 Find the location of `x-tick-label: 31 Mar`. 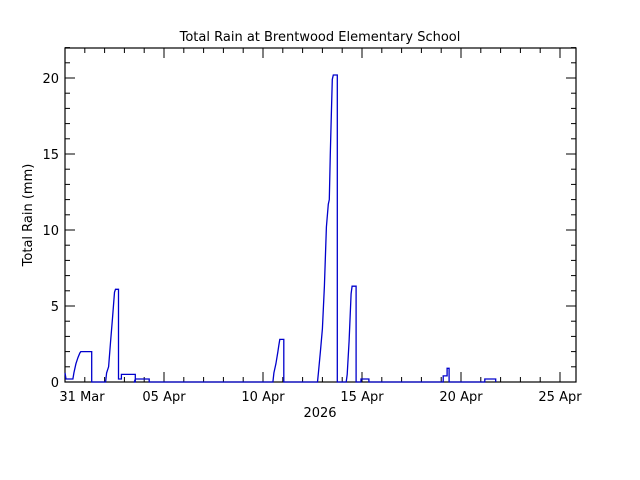

x-tick-label: 31 Mar is located at coordinates (82, 397).